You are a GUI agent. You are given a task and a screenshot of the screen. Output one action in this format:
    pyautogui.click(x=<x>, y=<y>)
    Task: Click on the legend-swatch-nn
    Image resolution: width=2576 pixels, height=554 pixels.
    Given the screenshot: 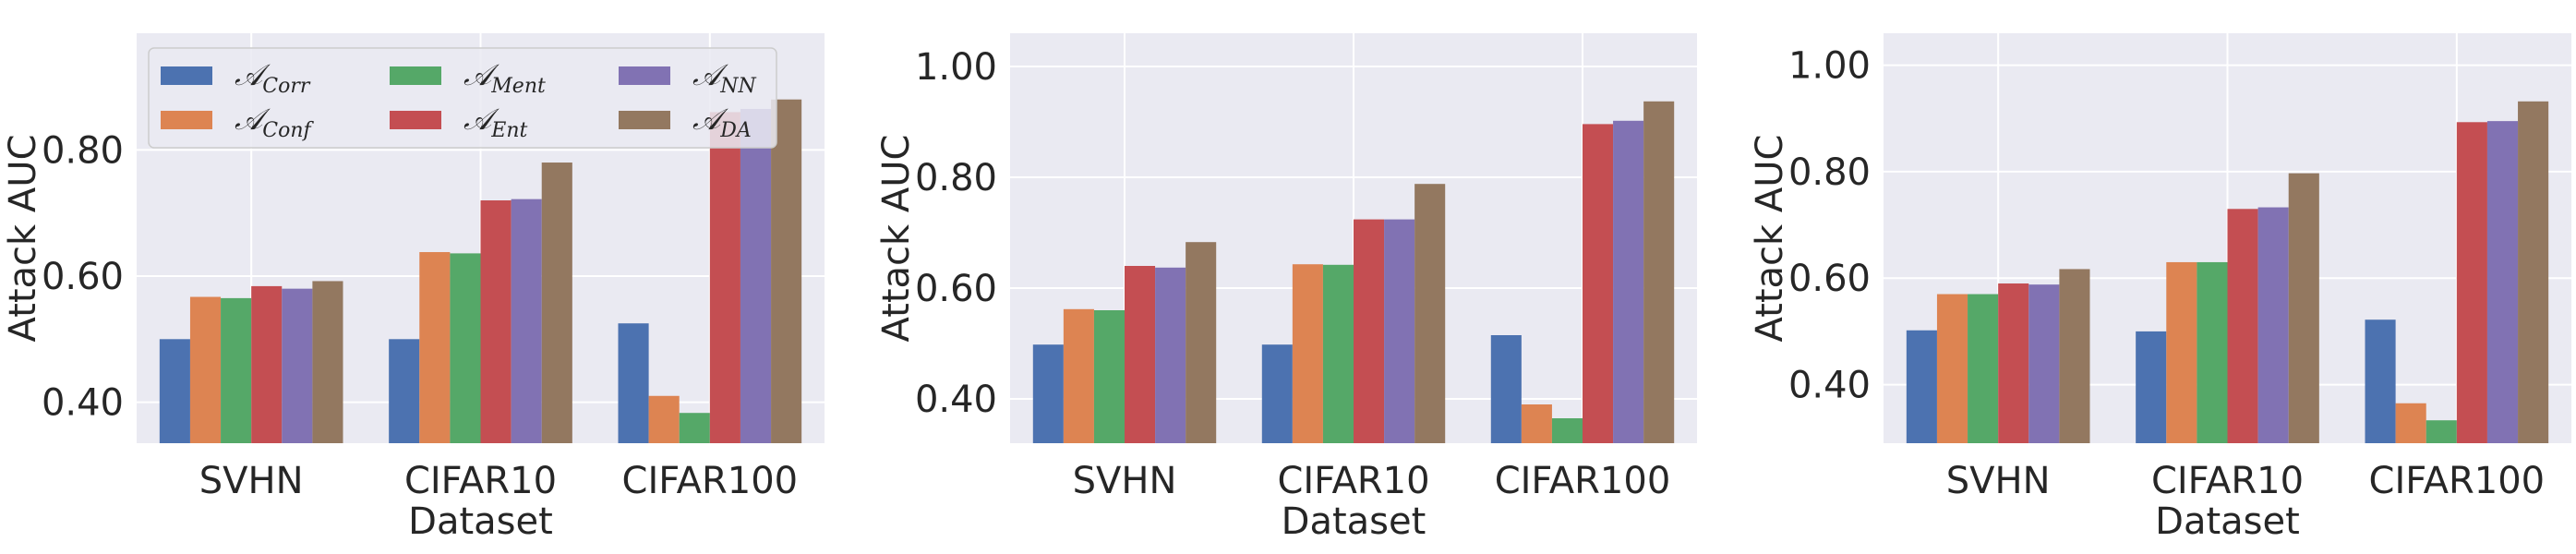 What is the action you would take?
    pyautogui.click(x=644, y=76)
    